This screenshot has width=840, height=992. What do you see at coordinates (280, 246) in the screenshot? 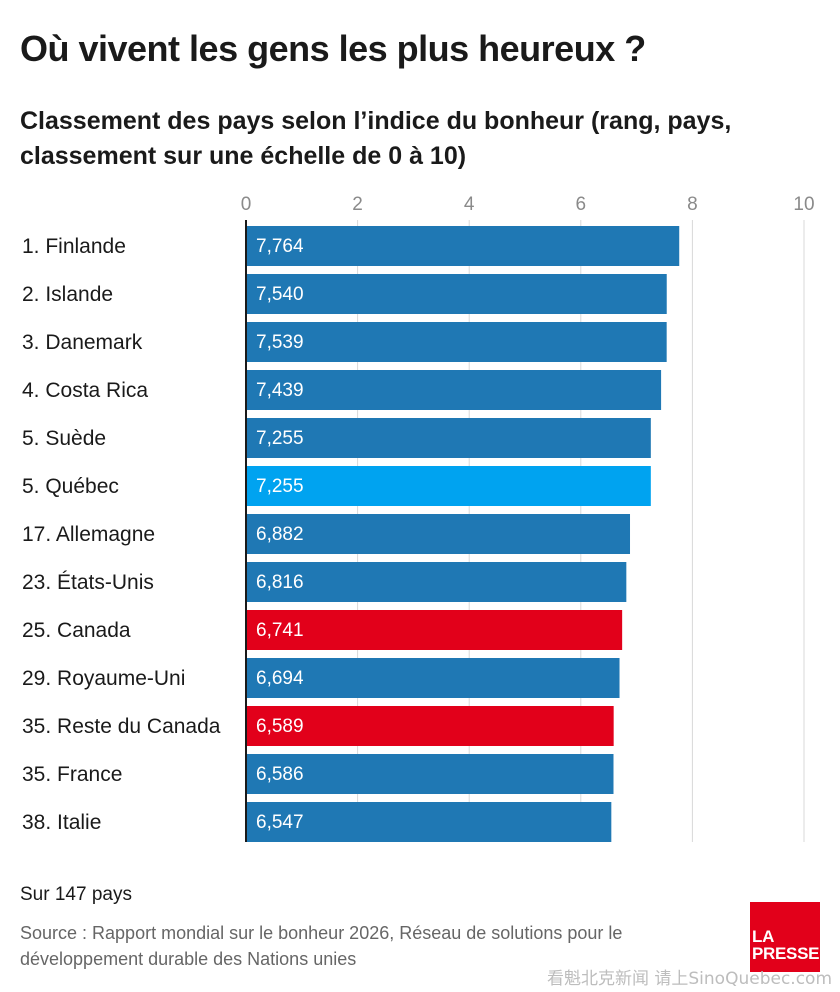
I see `value-label: 7,764` at bounding box center [280, 246].